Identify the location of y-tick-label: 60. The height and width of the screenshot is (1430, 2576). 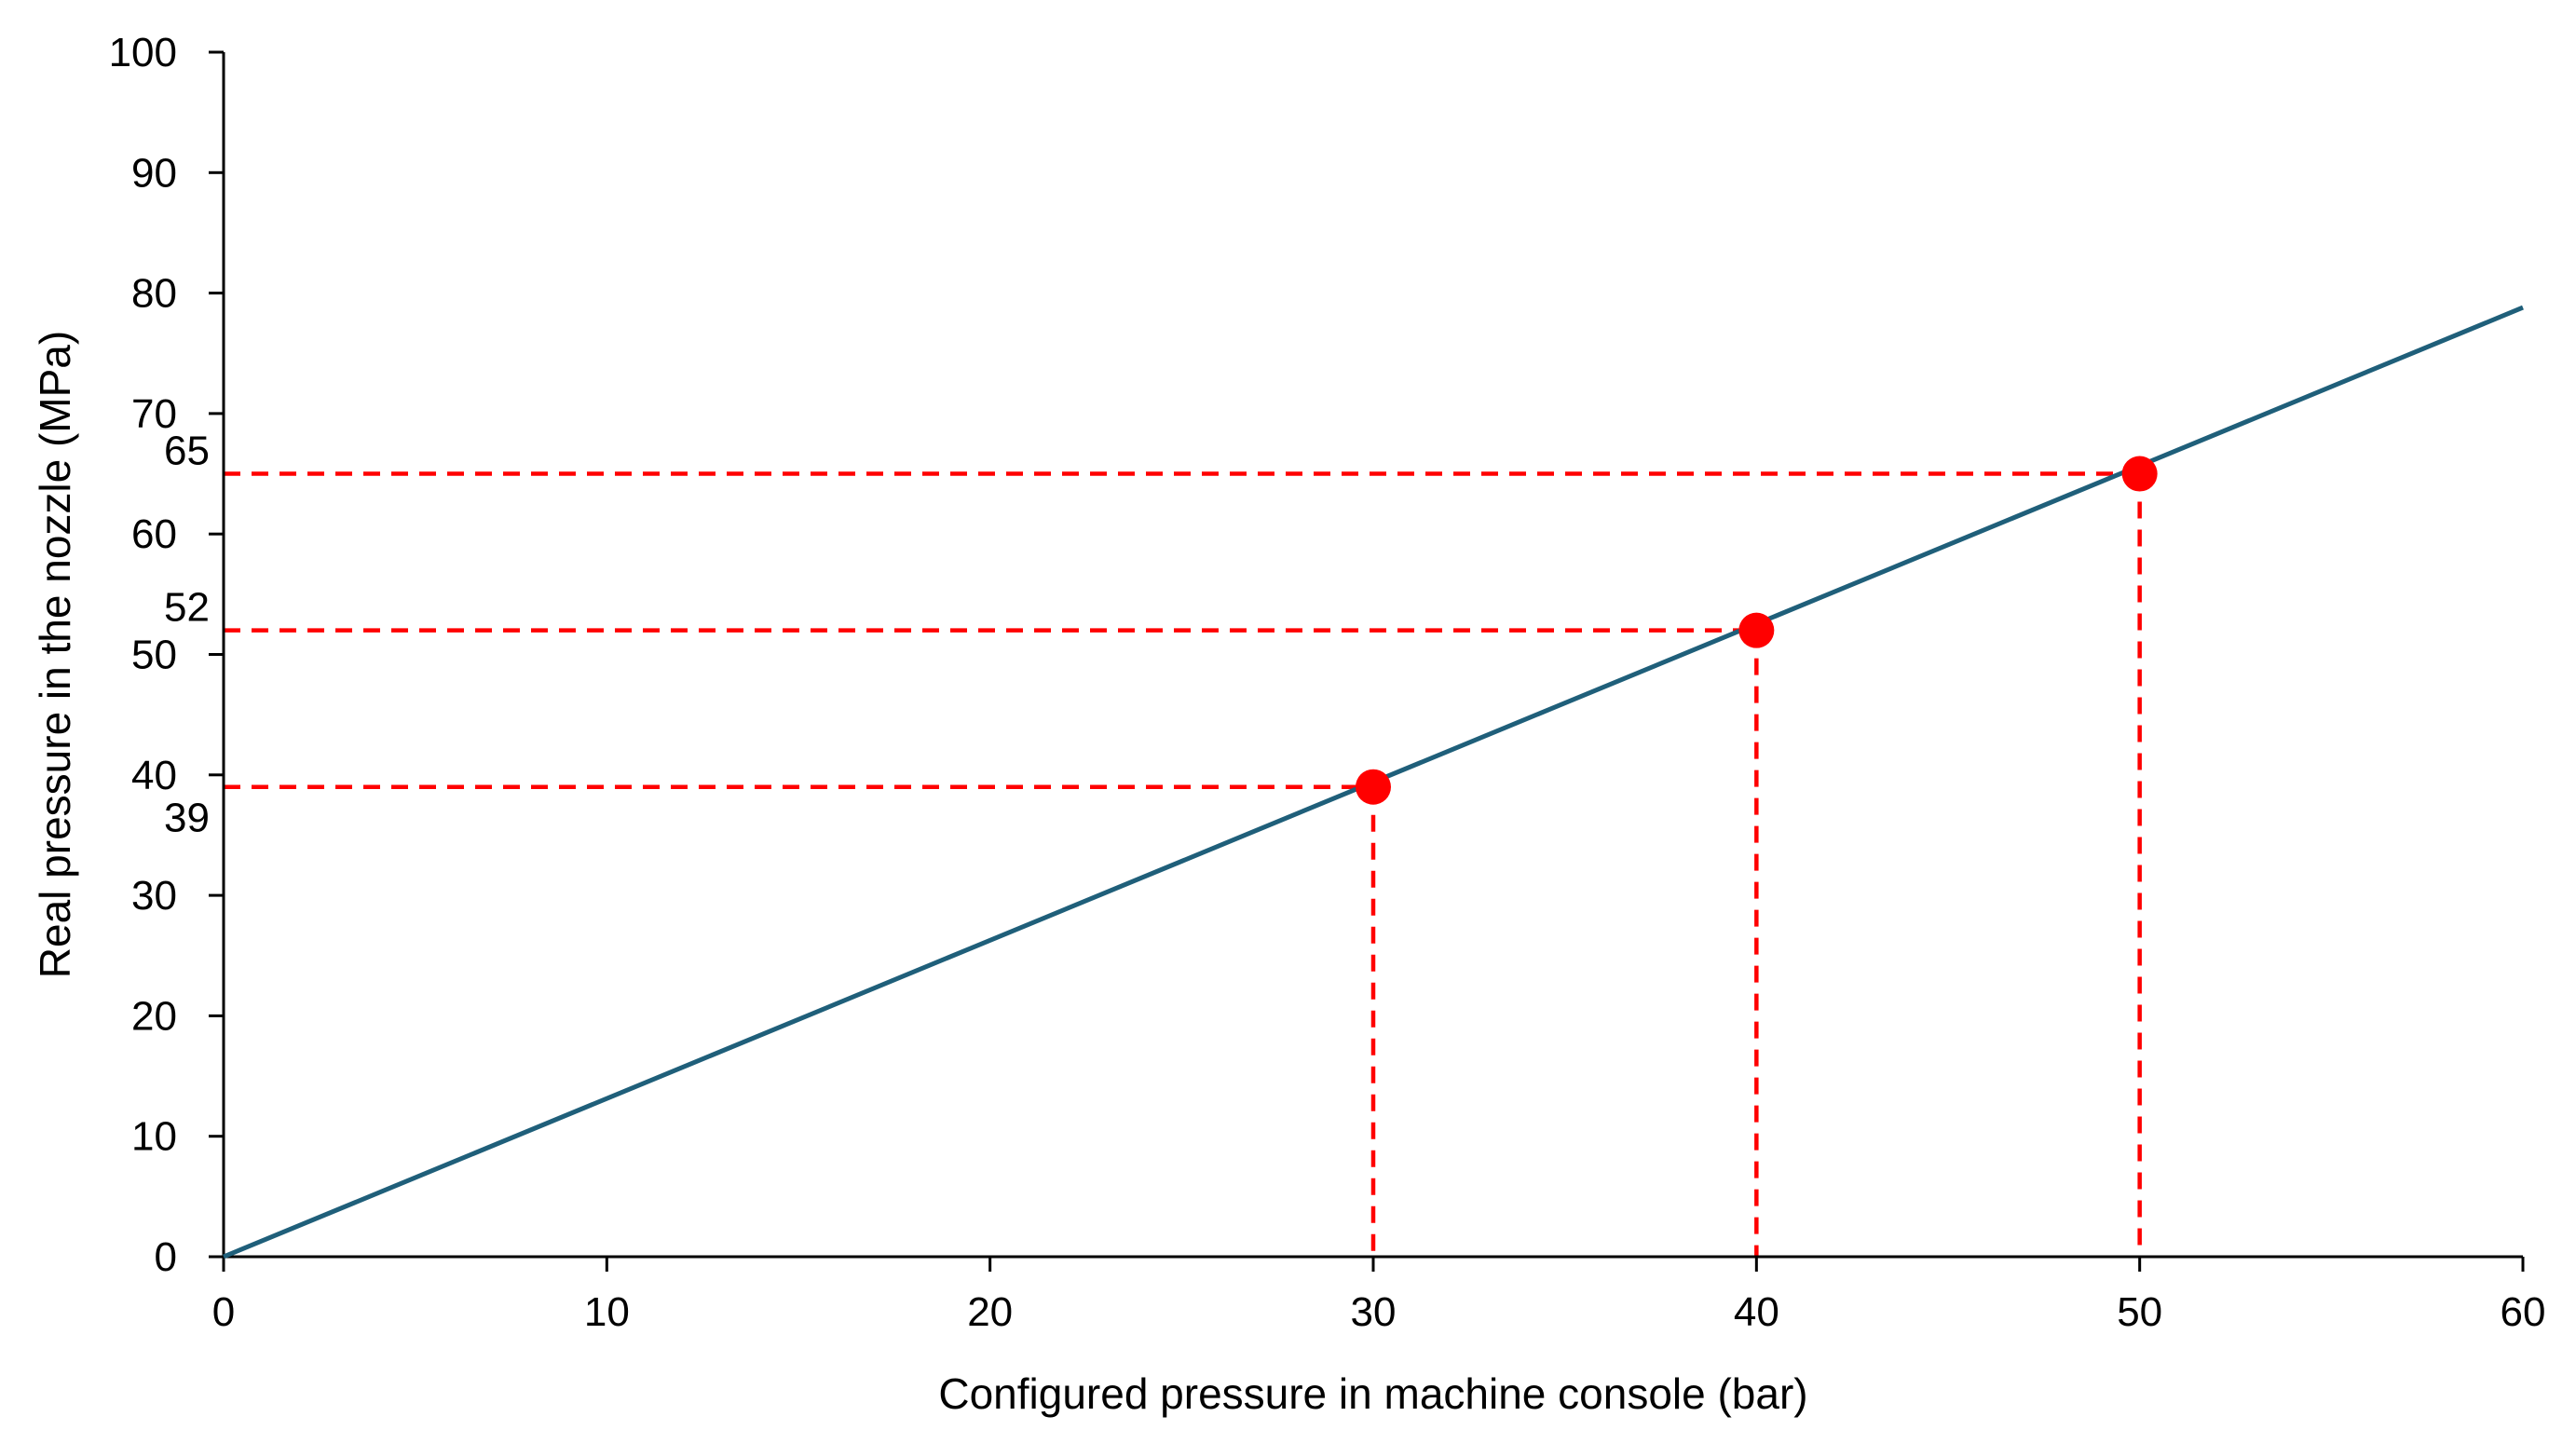
(154, 534).